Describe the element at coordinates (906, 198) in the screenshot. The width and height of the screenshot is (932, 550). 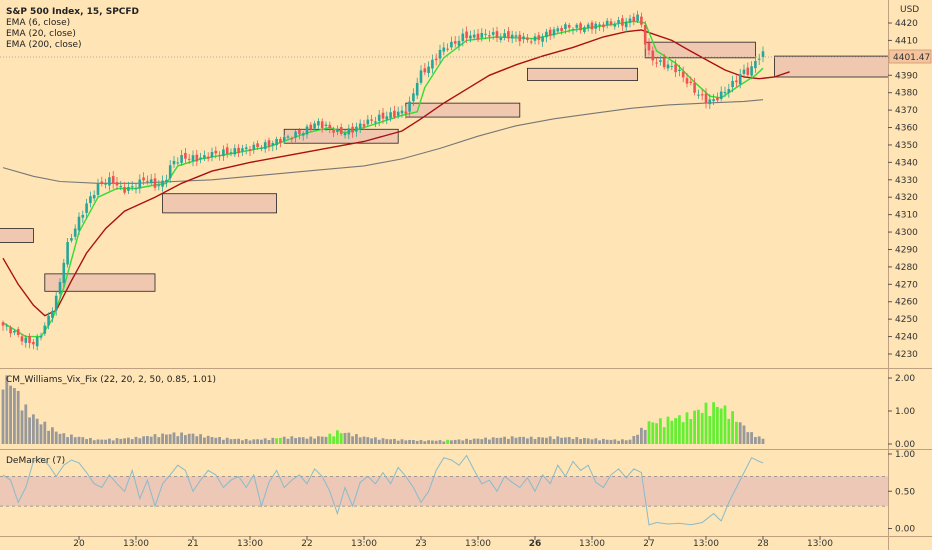
I see `price-tick-label: 4320` at that location.